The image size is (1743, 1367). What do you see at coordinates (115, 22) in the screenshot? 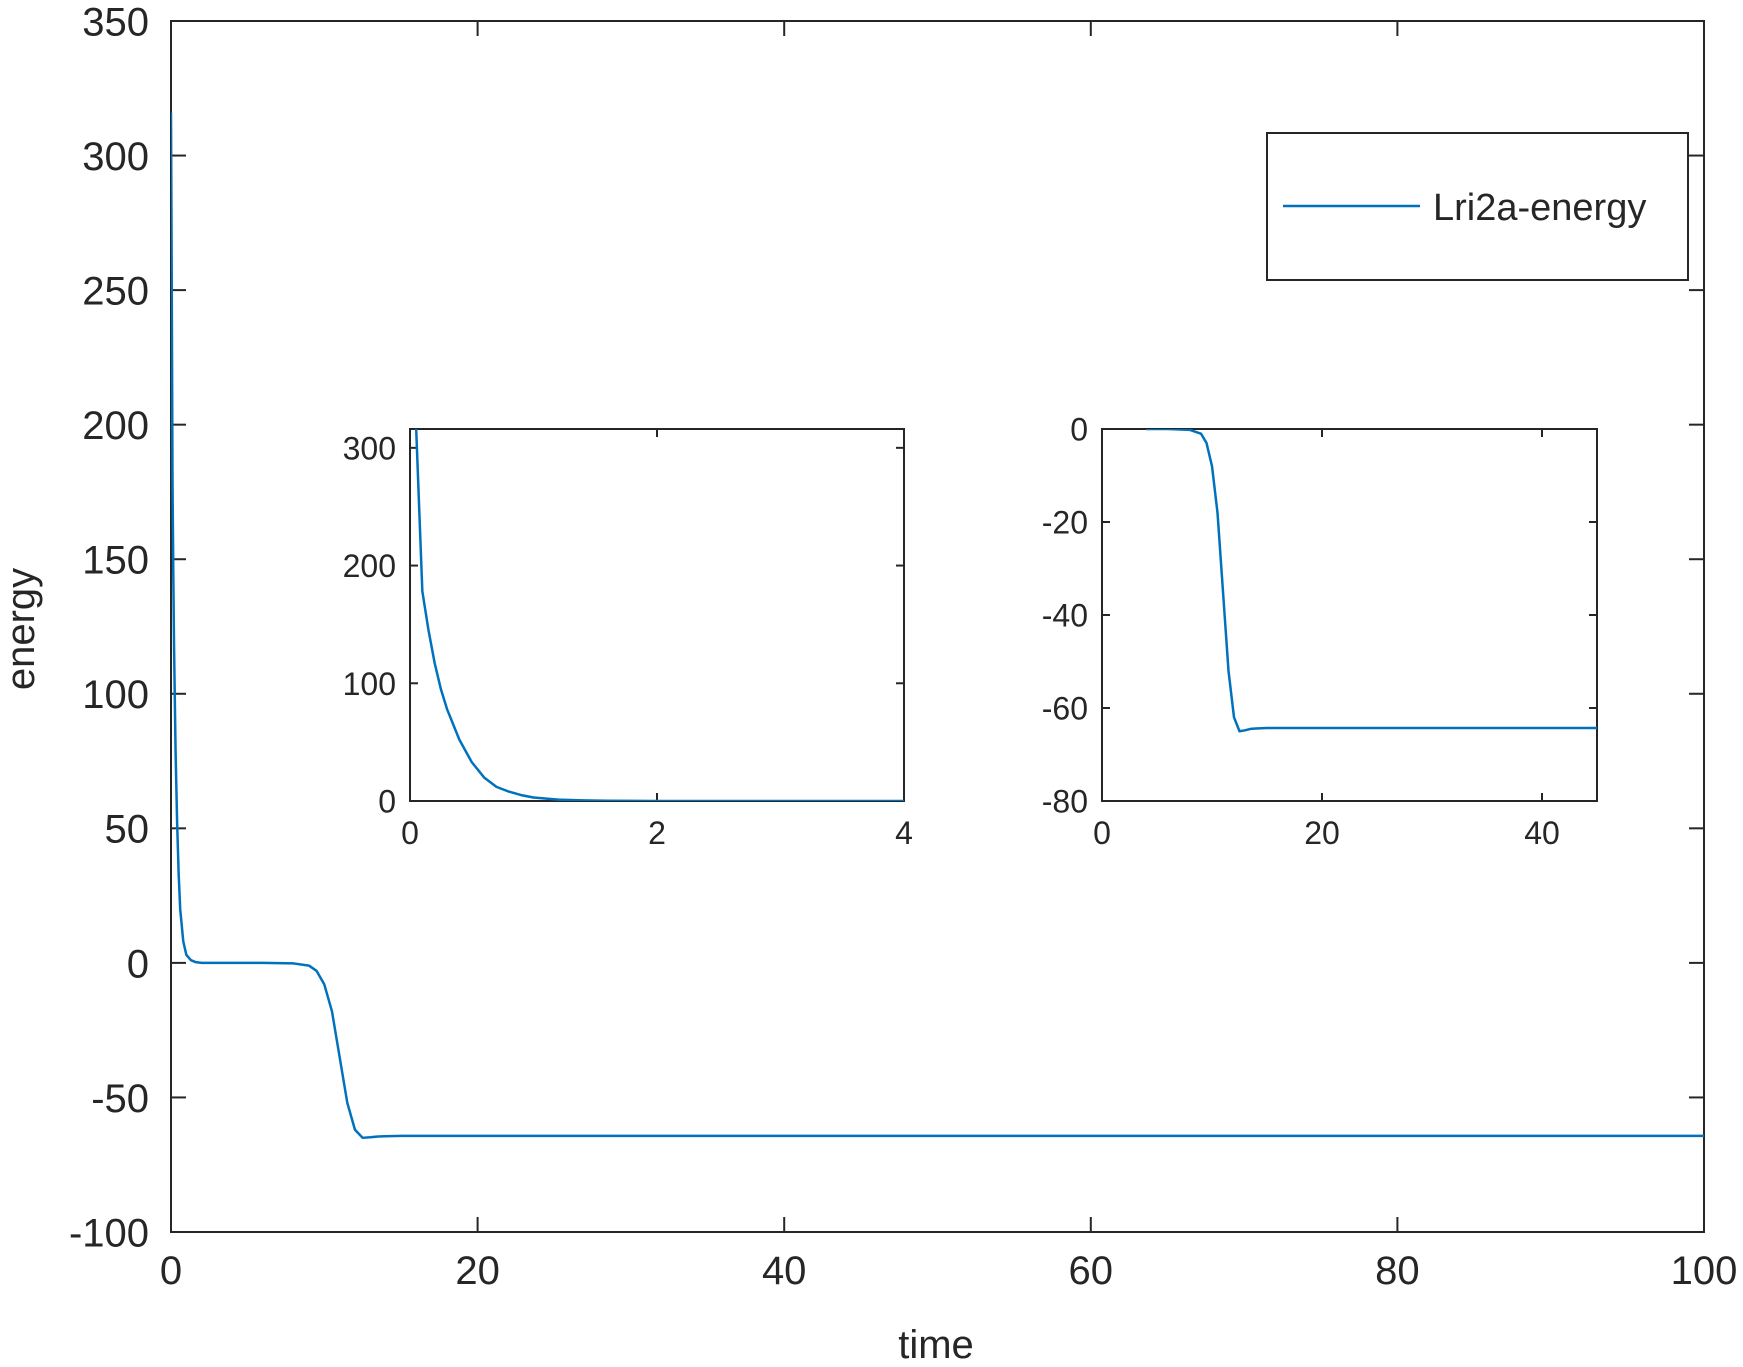
I see `main-y-tick-label: 350` at bounding box center [115, 22].